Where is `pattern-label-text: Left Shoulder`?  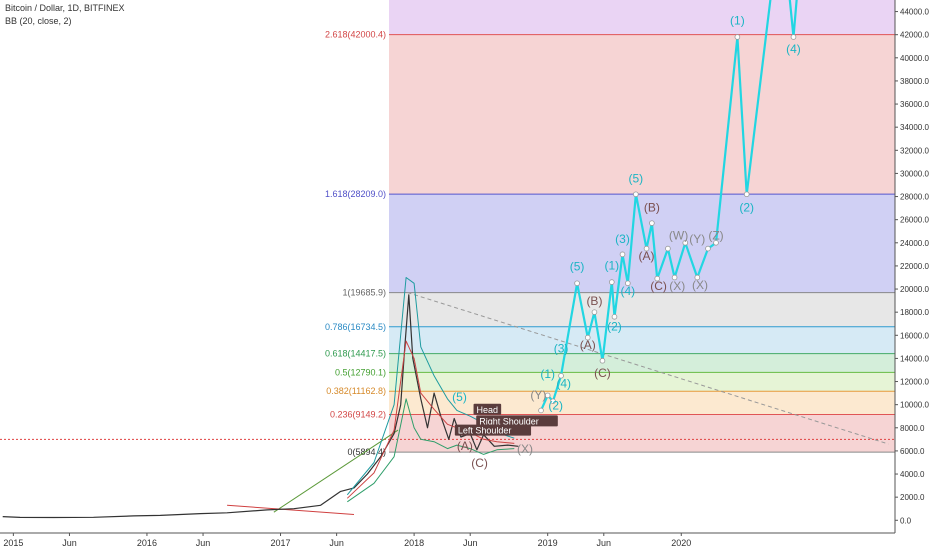 pattern-label-text: Left Shoulder is located at coordinates (485, 431).